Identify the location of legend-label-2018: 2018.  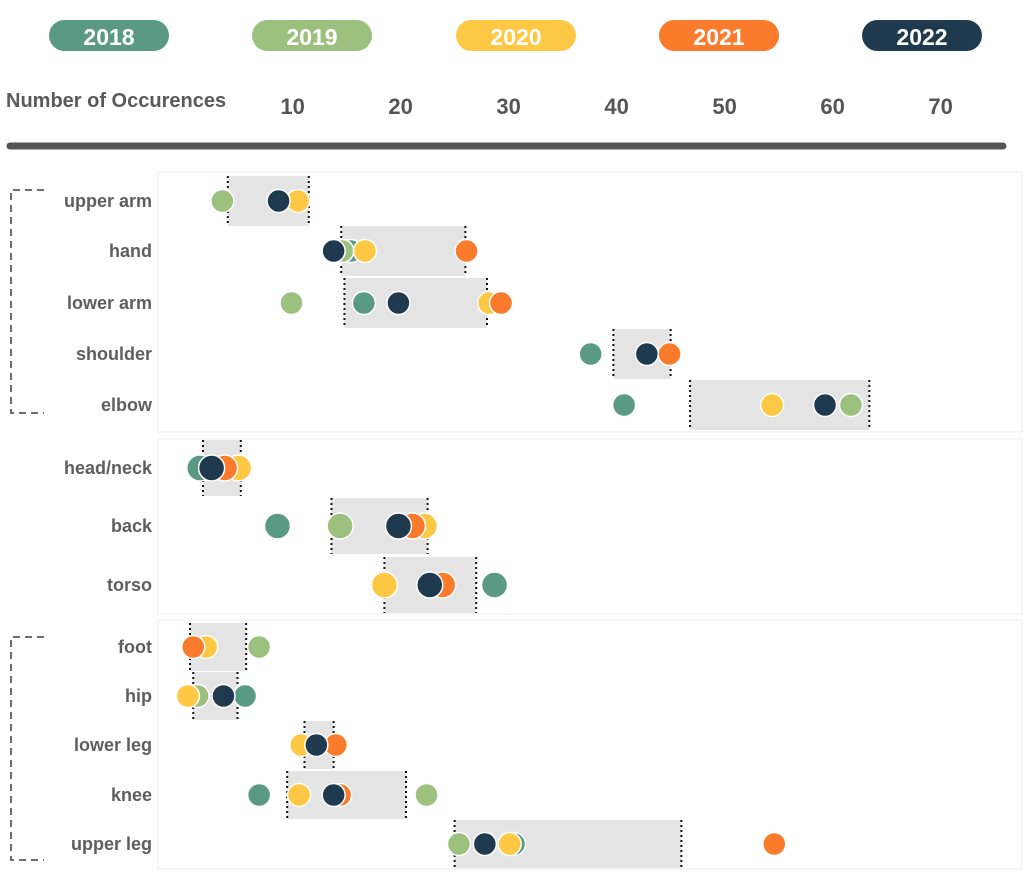
(108, 37).